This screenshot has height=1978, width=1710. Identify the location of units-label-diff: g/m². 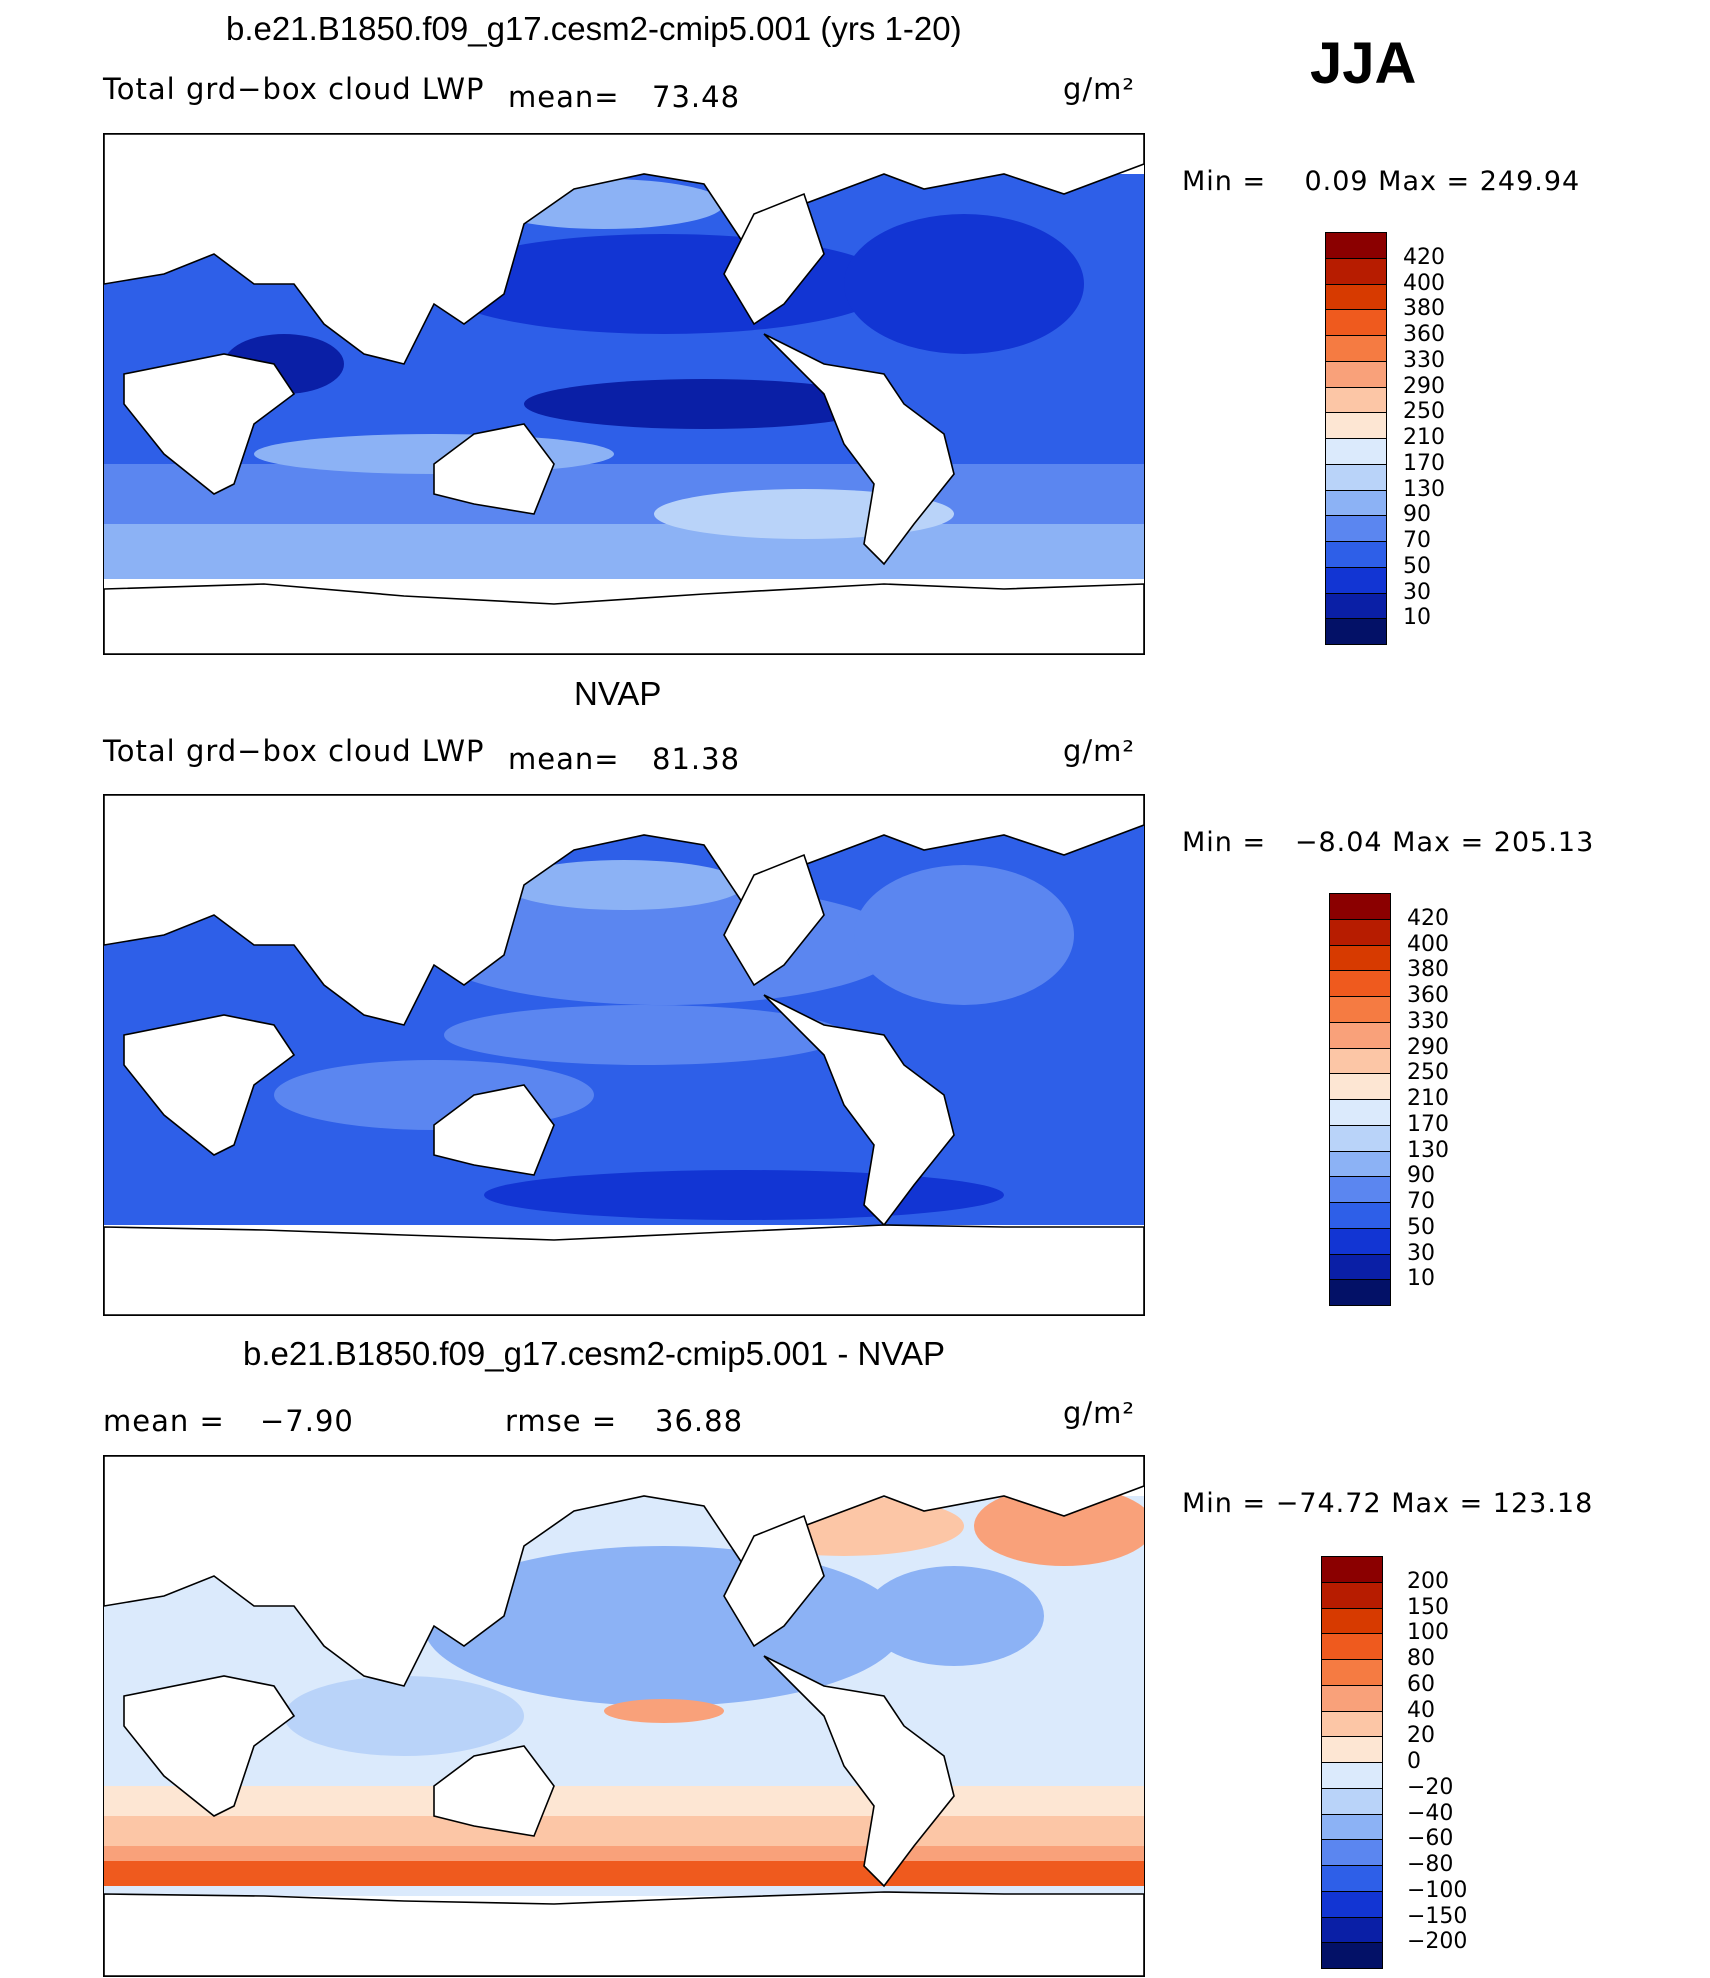
(1099, 1413).